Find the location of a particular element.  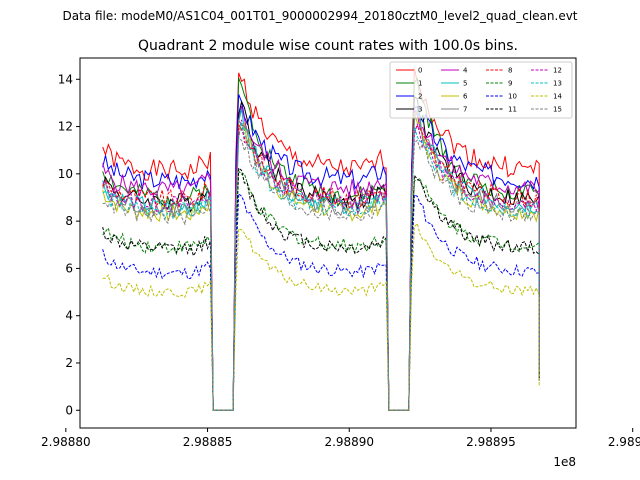

legend-label-0: 0 is located at coordinates (420, 71).